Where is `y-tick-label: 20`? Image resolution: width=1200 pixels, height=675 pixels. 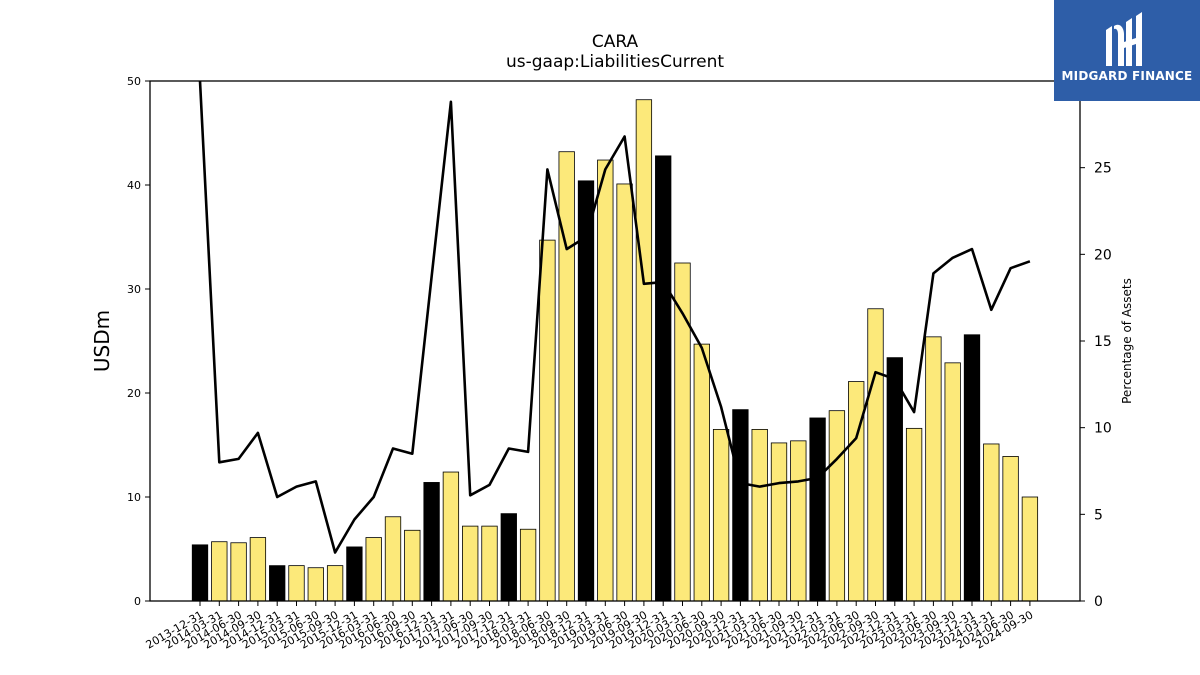
y-tick-label: 20 is located at coordinates (134, 393).